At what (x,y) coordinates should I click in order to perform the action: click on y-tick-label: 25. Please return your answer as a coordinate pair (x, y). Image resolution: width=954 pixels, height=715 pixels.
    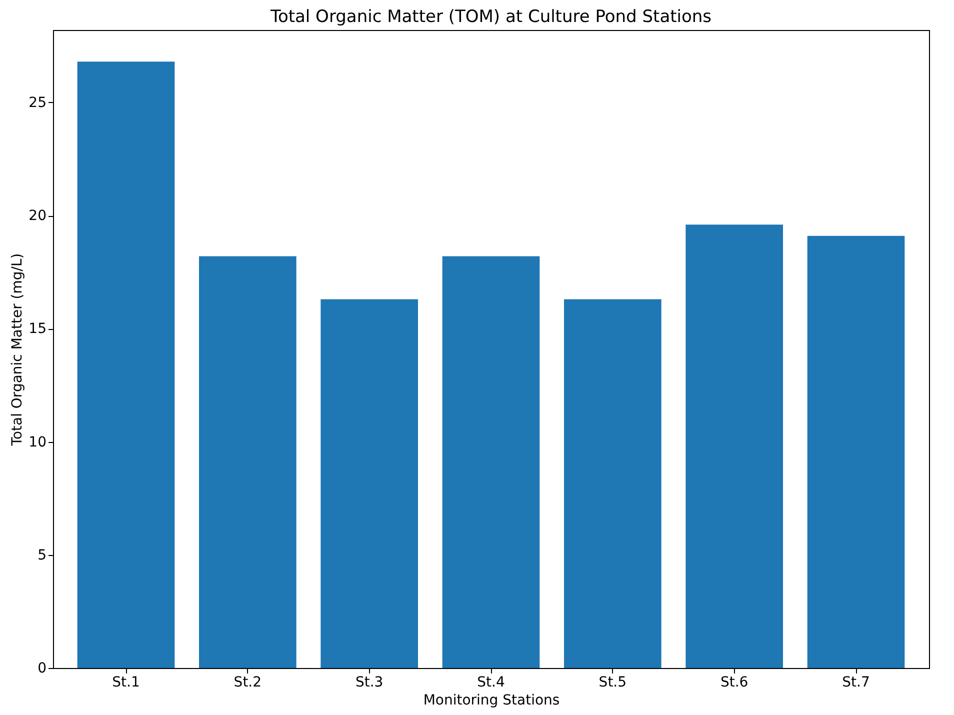
    Looking at the image, I should click on (37, 102).